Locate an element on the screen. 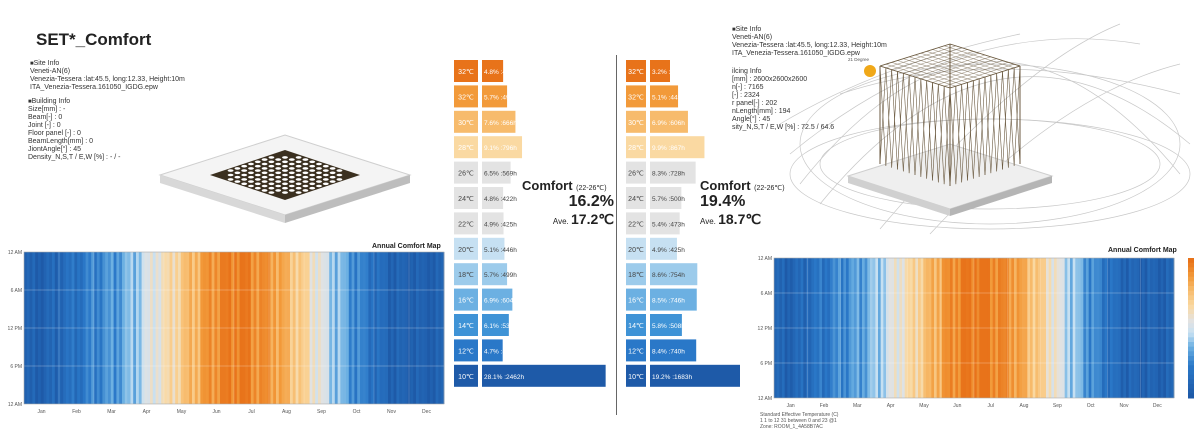  hist-bar-label: 8.6% :754h is located at coordinates (668, 275).